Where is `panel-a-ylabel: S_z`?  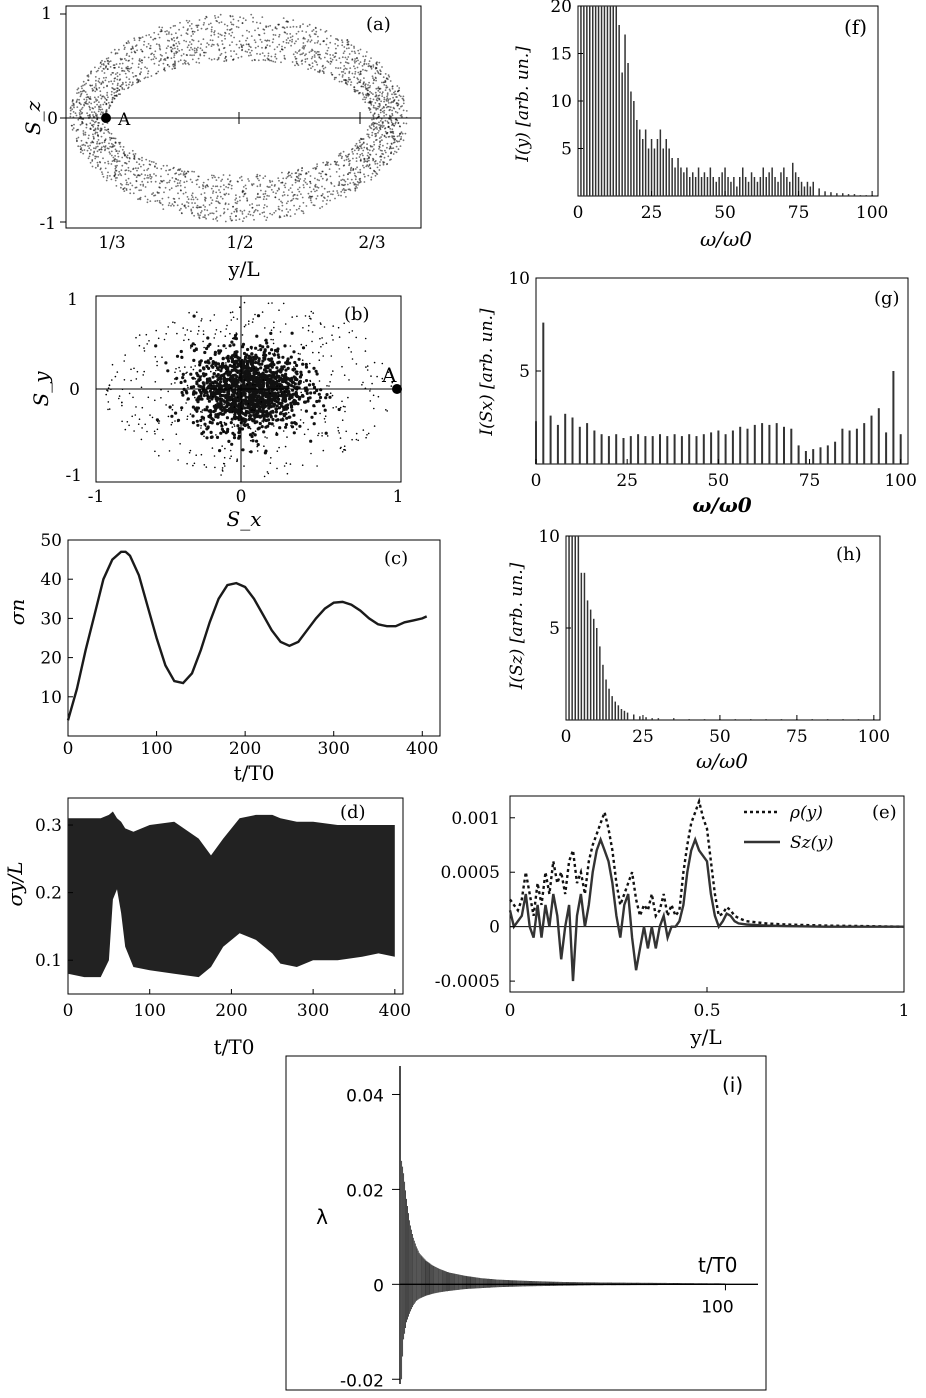
panel-a-ylabel: S_z is located at coordinates (33, 117).